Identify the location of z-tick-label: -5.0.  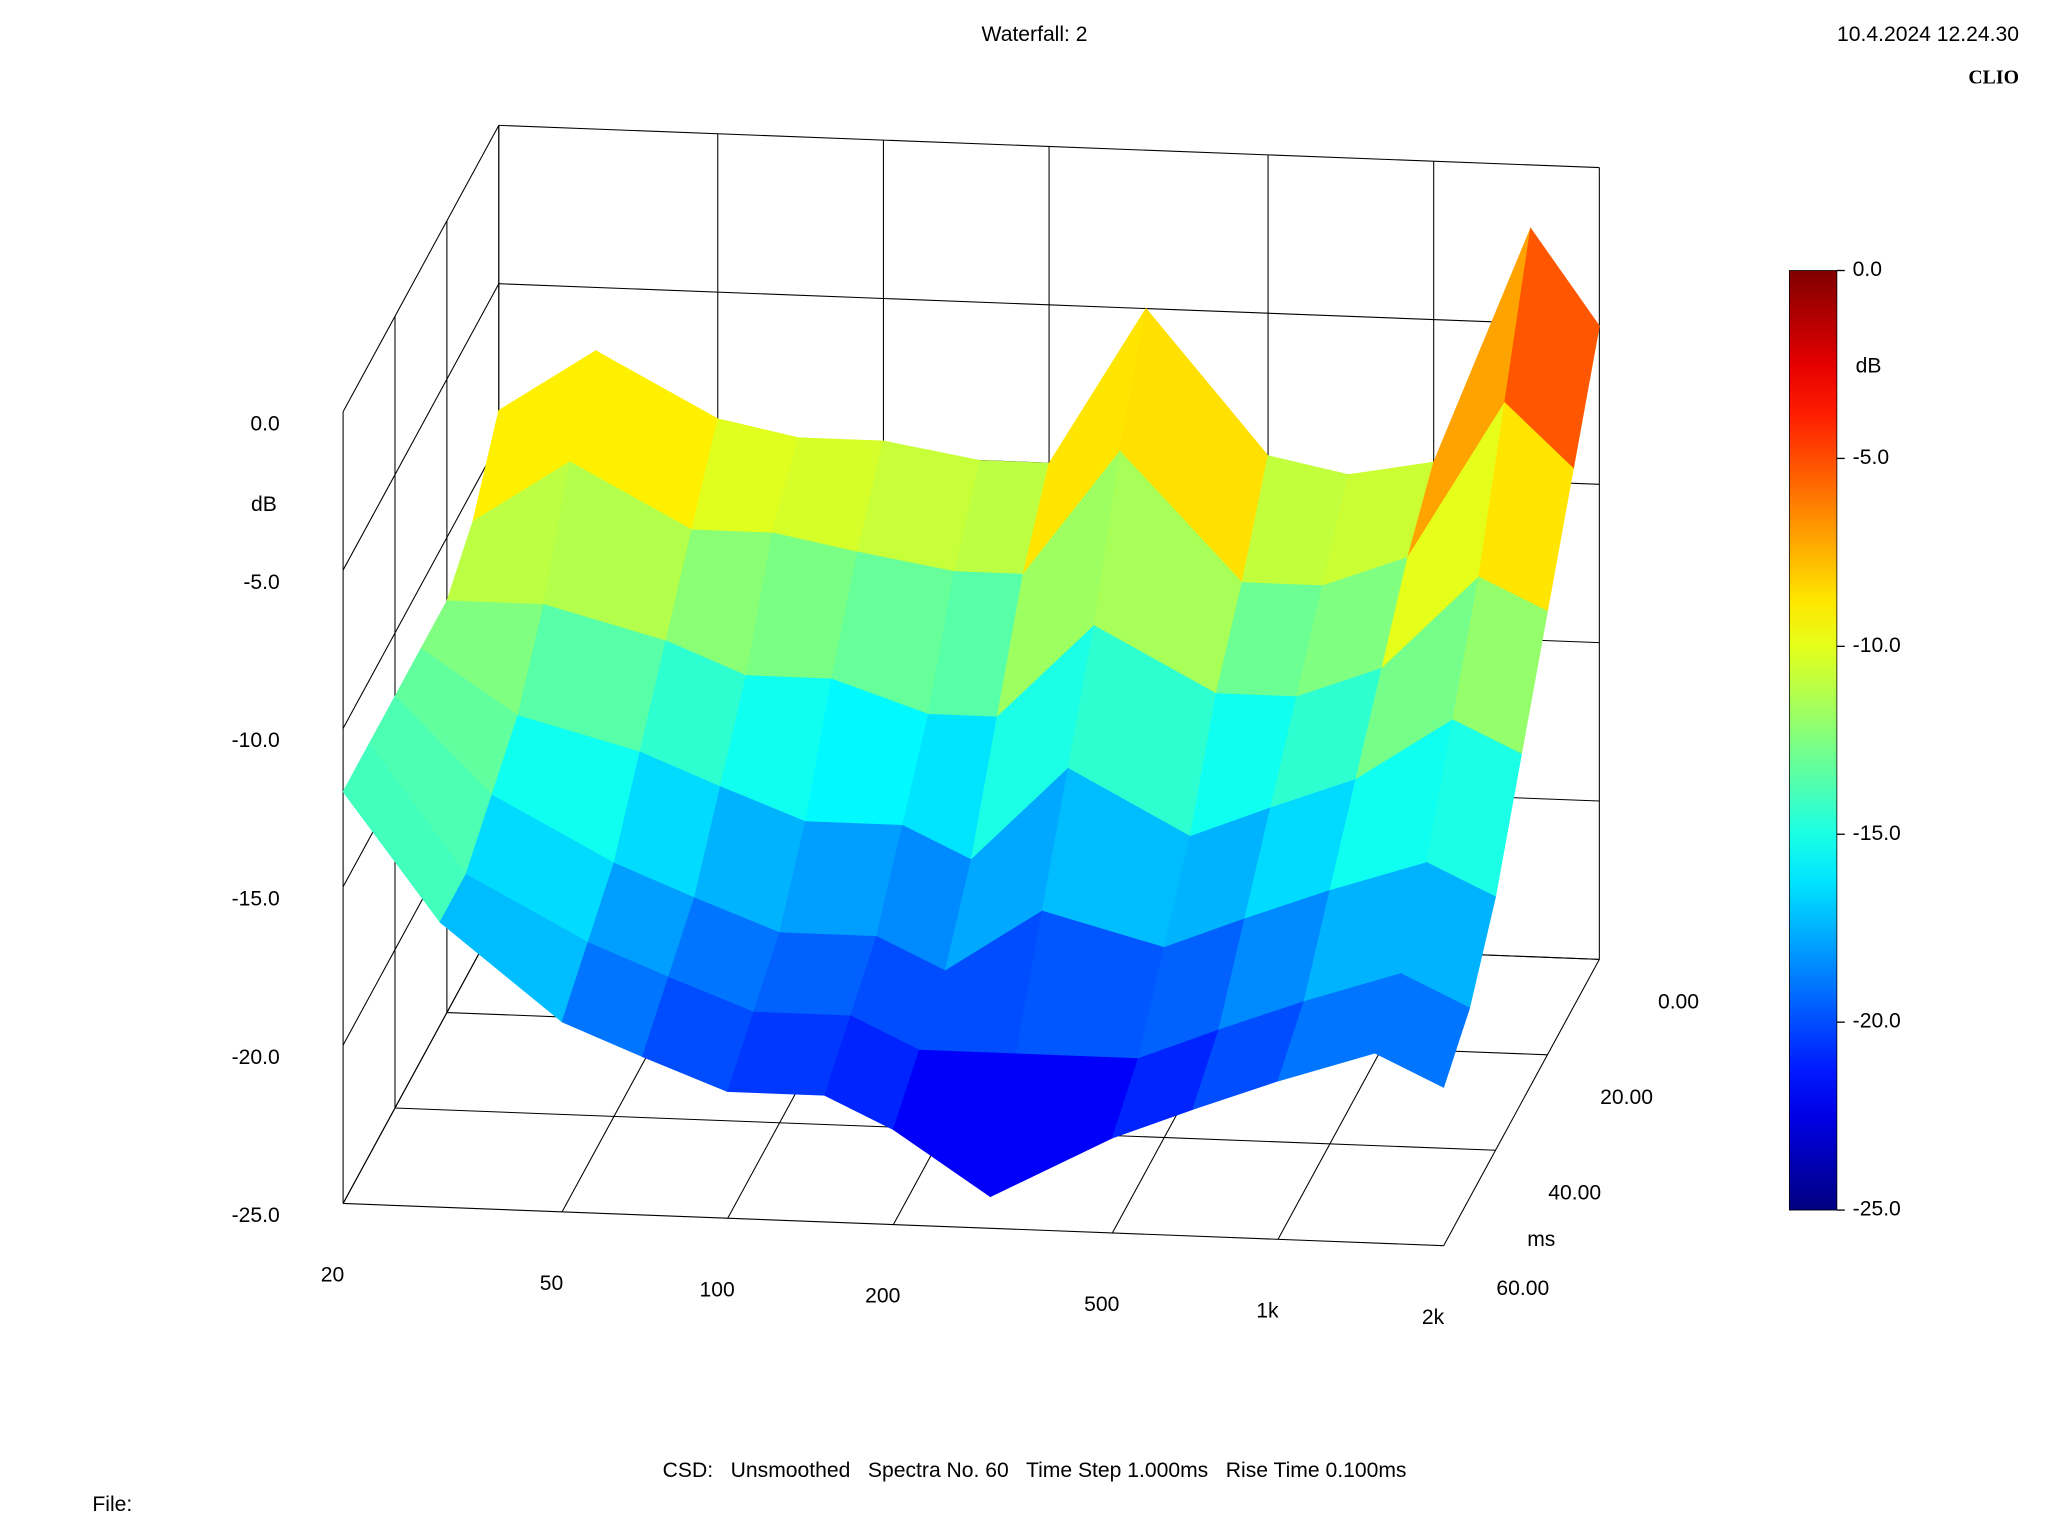
(261, 582).